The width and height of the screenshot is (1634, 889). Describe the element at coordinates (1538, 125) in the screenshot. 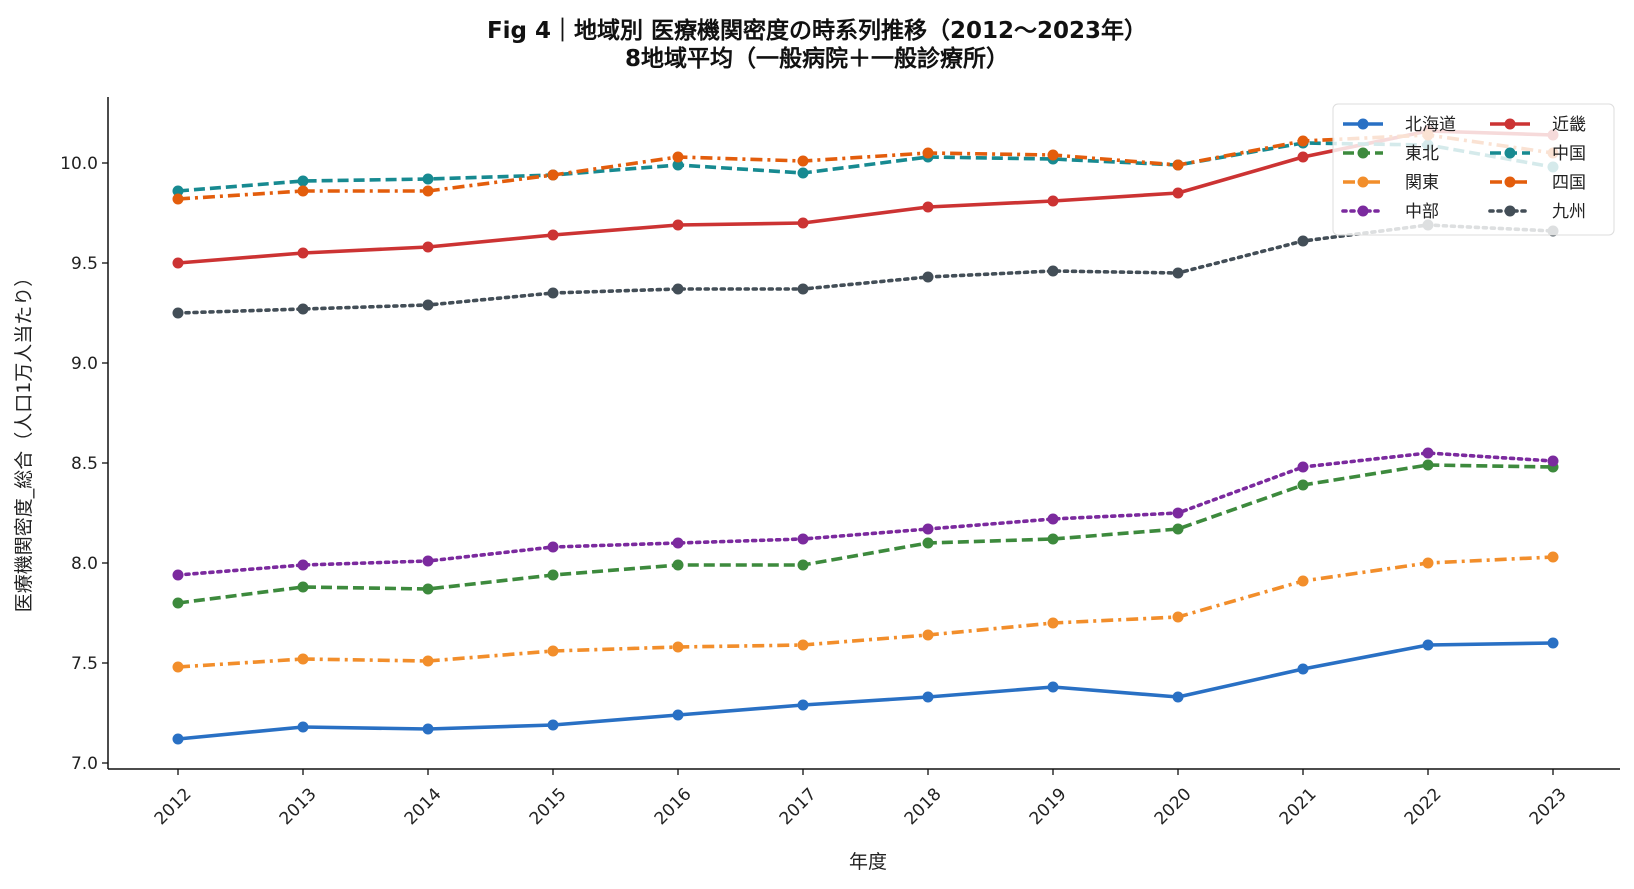

I see `legend-item: 近畿` at that location.